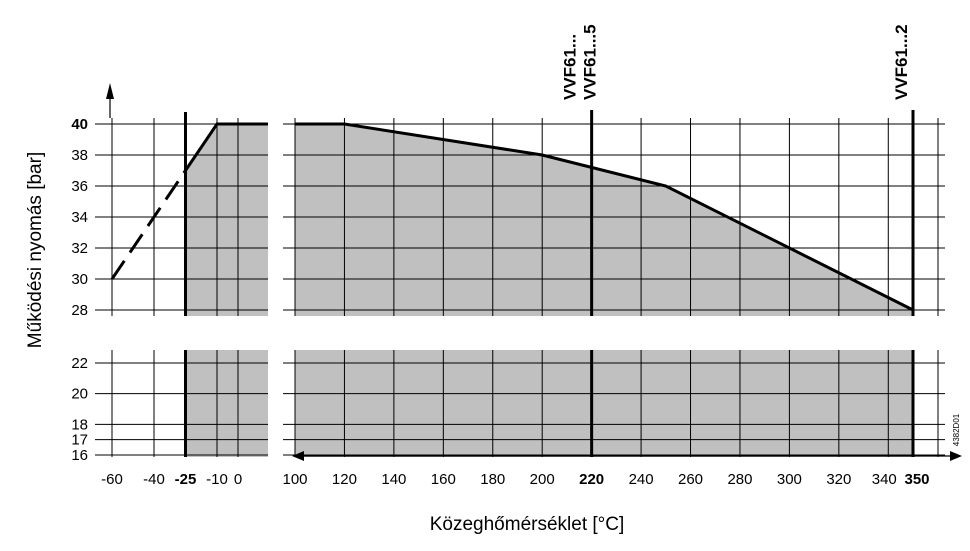  Describe the element at coordinates (590, 62) in the screenshot. I see `vertical-marker-label: VVF61...5` at that location.